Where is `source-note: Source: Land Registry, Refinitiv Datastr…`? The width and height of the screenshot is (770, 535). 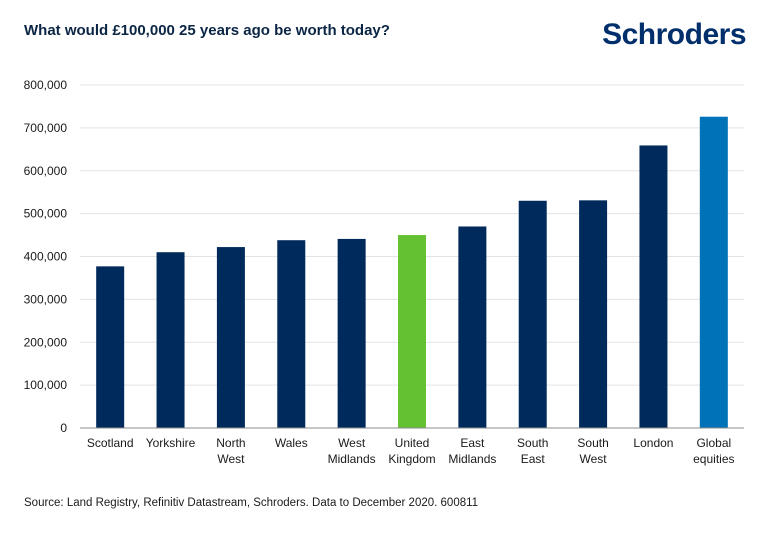
source-note: Source: Land Registry, Refinitiv Datastr… is located at coordinates (251, 503).